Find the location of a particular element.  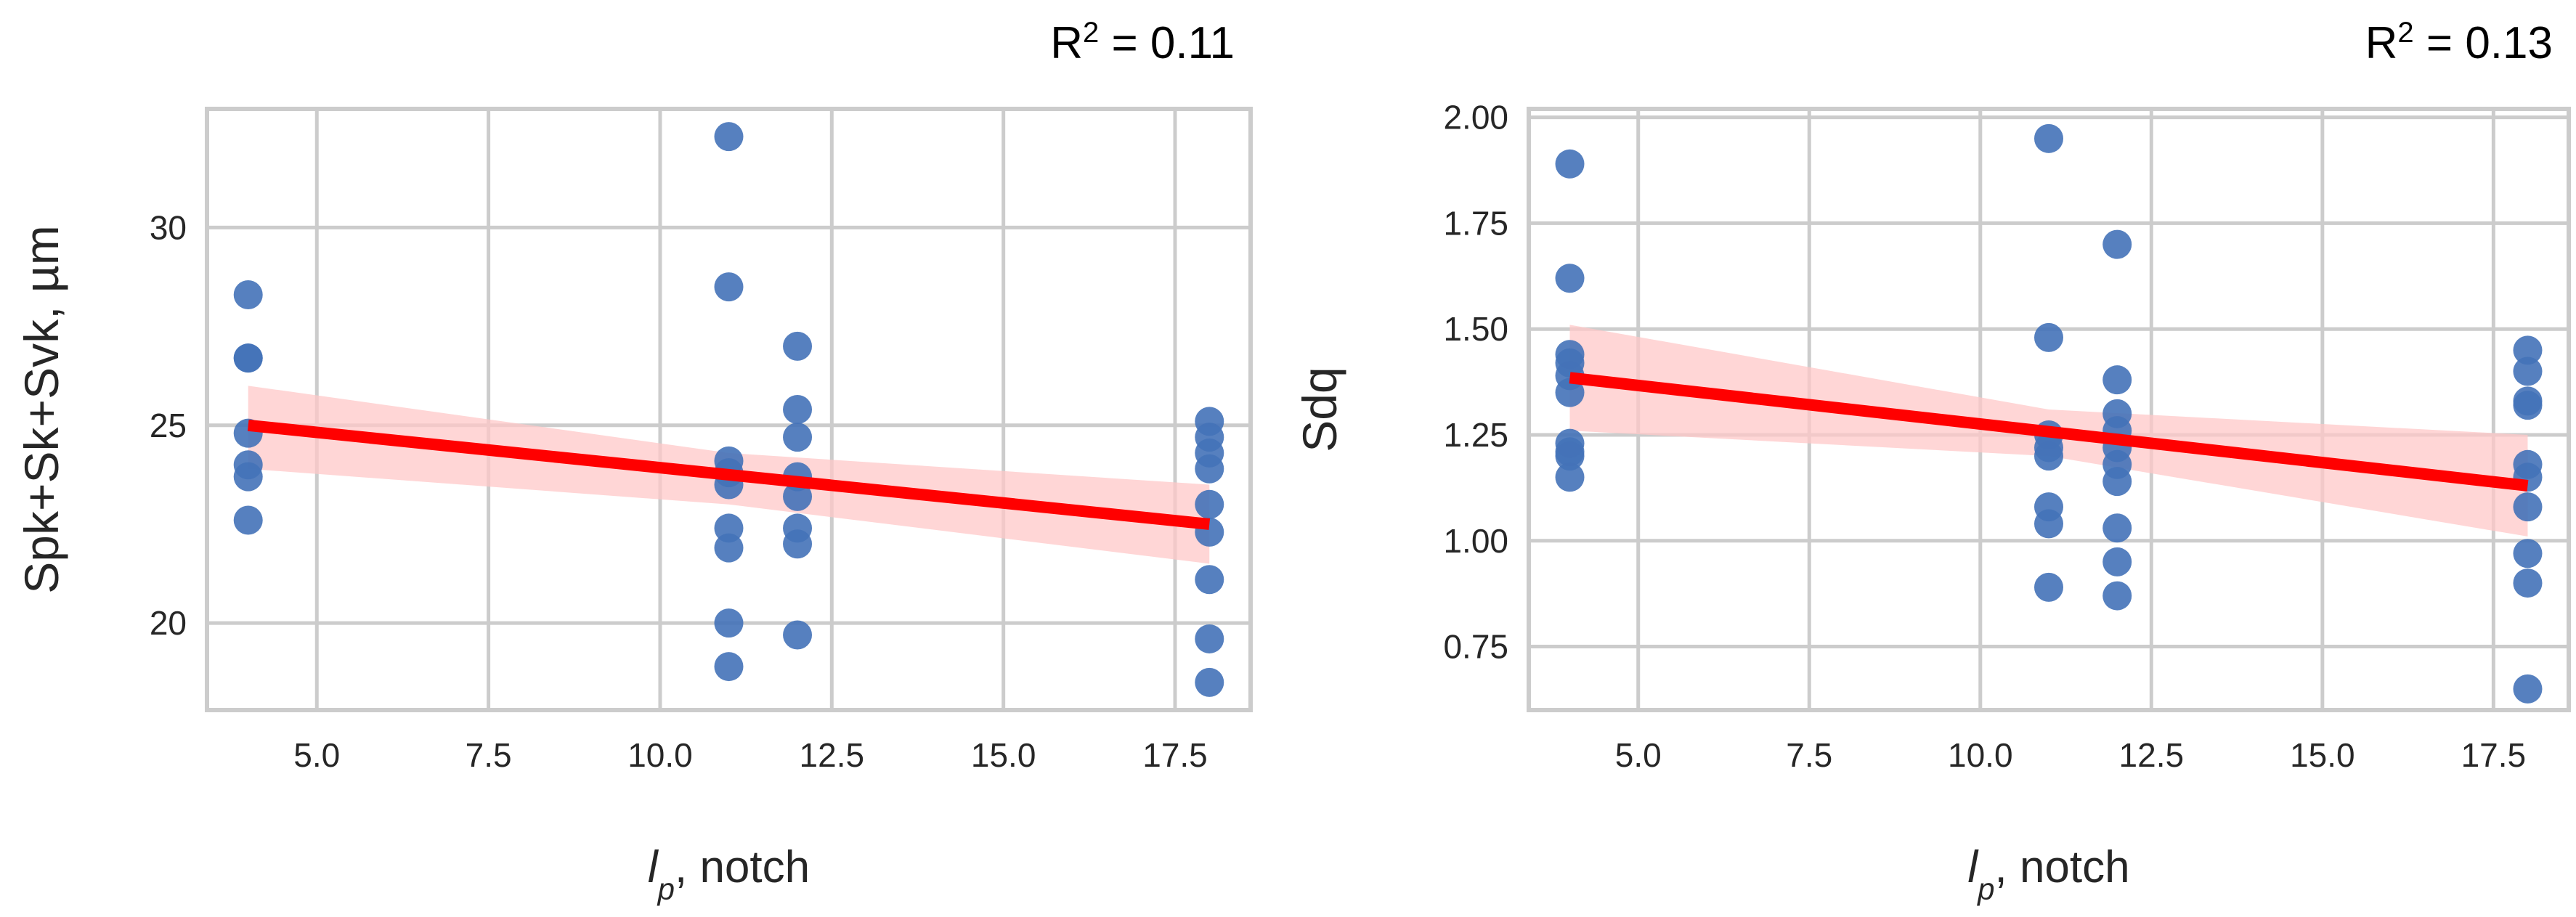

y-tick-label: 30 is located at coordinates (168, 227).